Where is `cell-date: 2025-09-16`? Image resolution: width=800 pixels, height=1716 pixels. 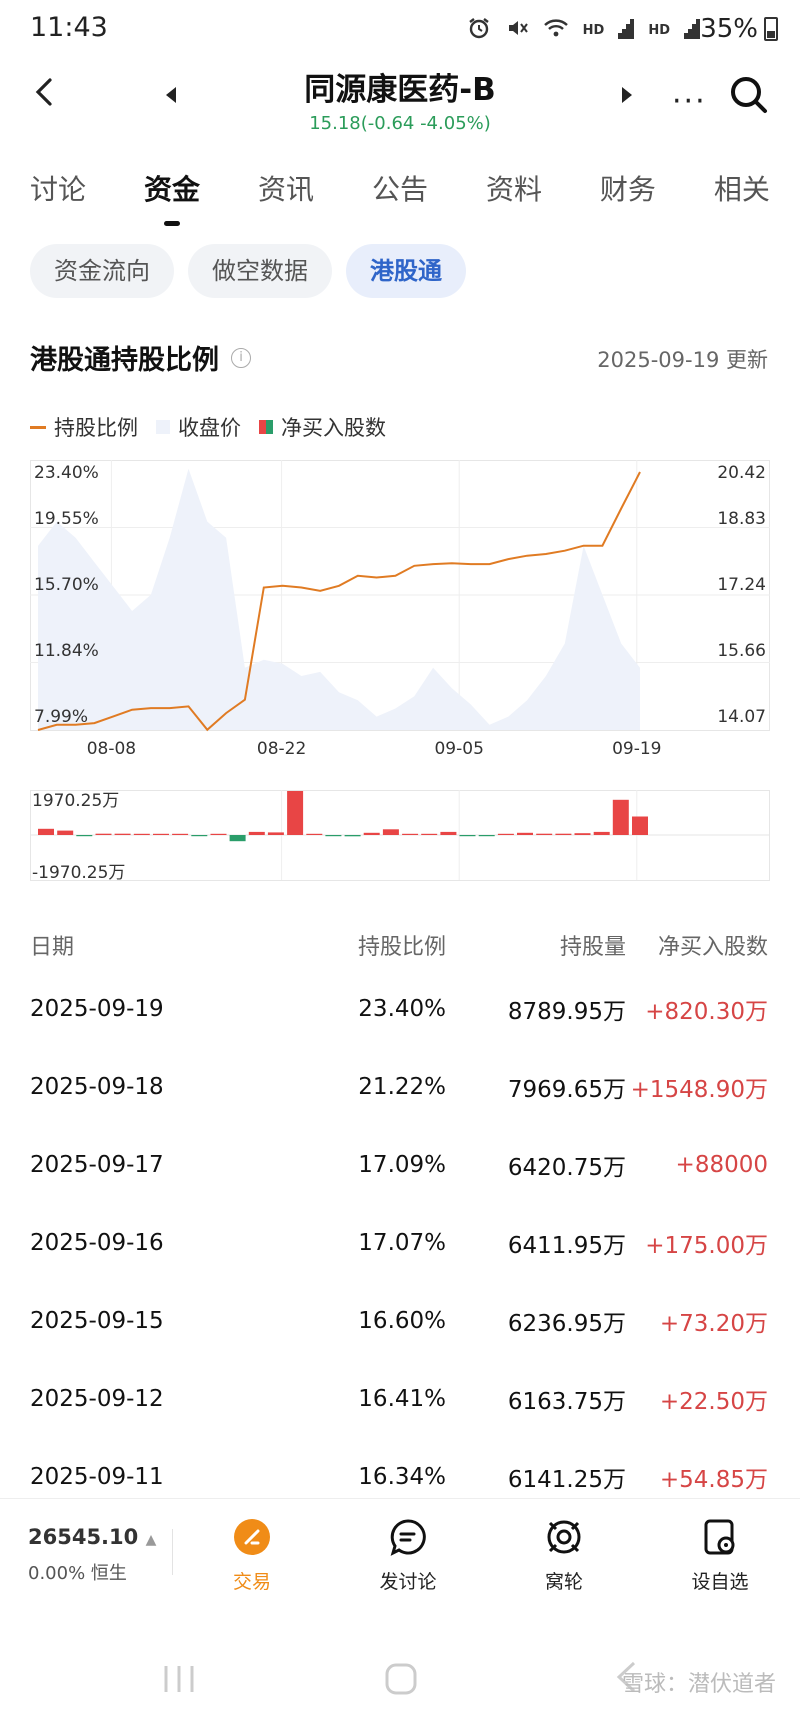
cell-date: 2025-09-16 is located at coordinates (97, 1243).